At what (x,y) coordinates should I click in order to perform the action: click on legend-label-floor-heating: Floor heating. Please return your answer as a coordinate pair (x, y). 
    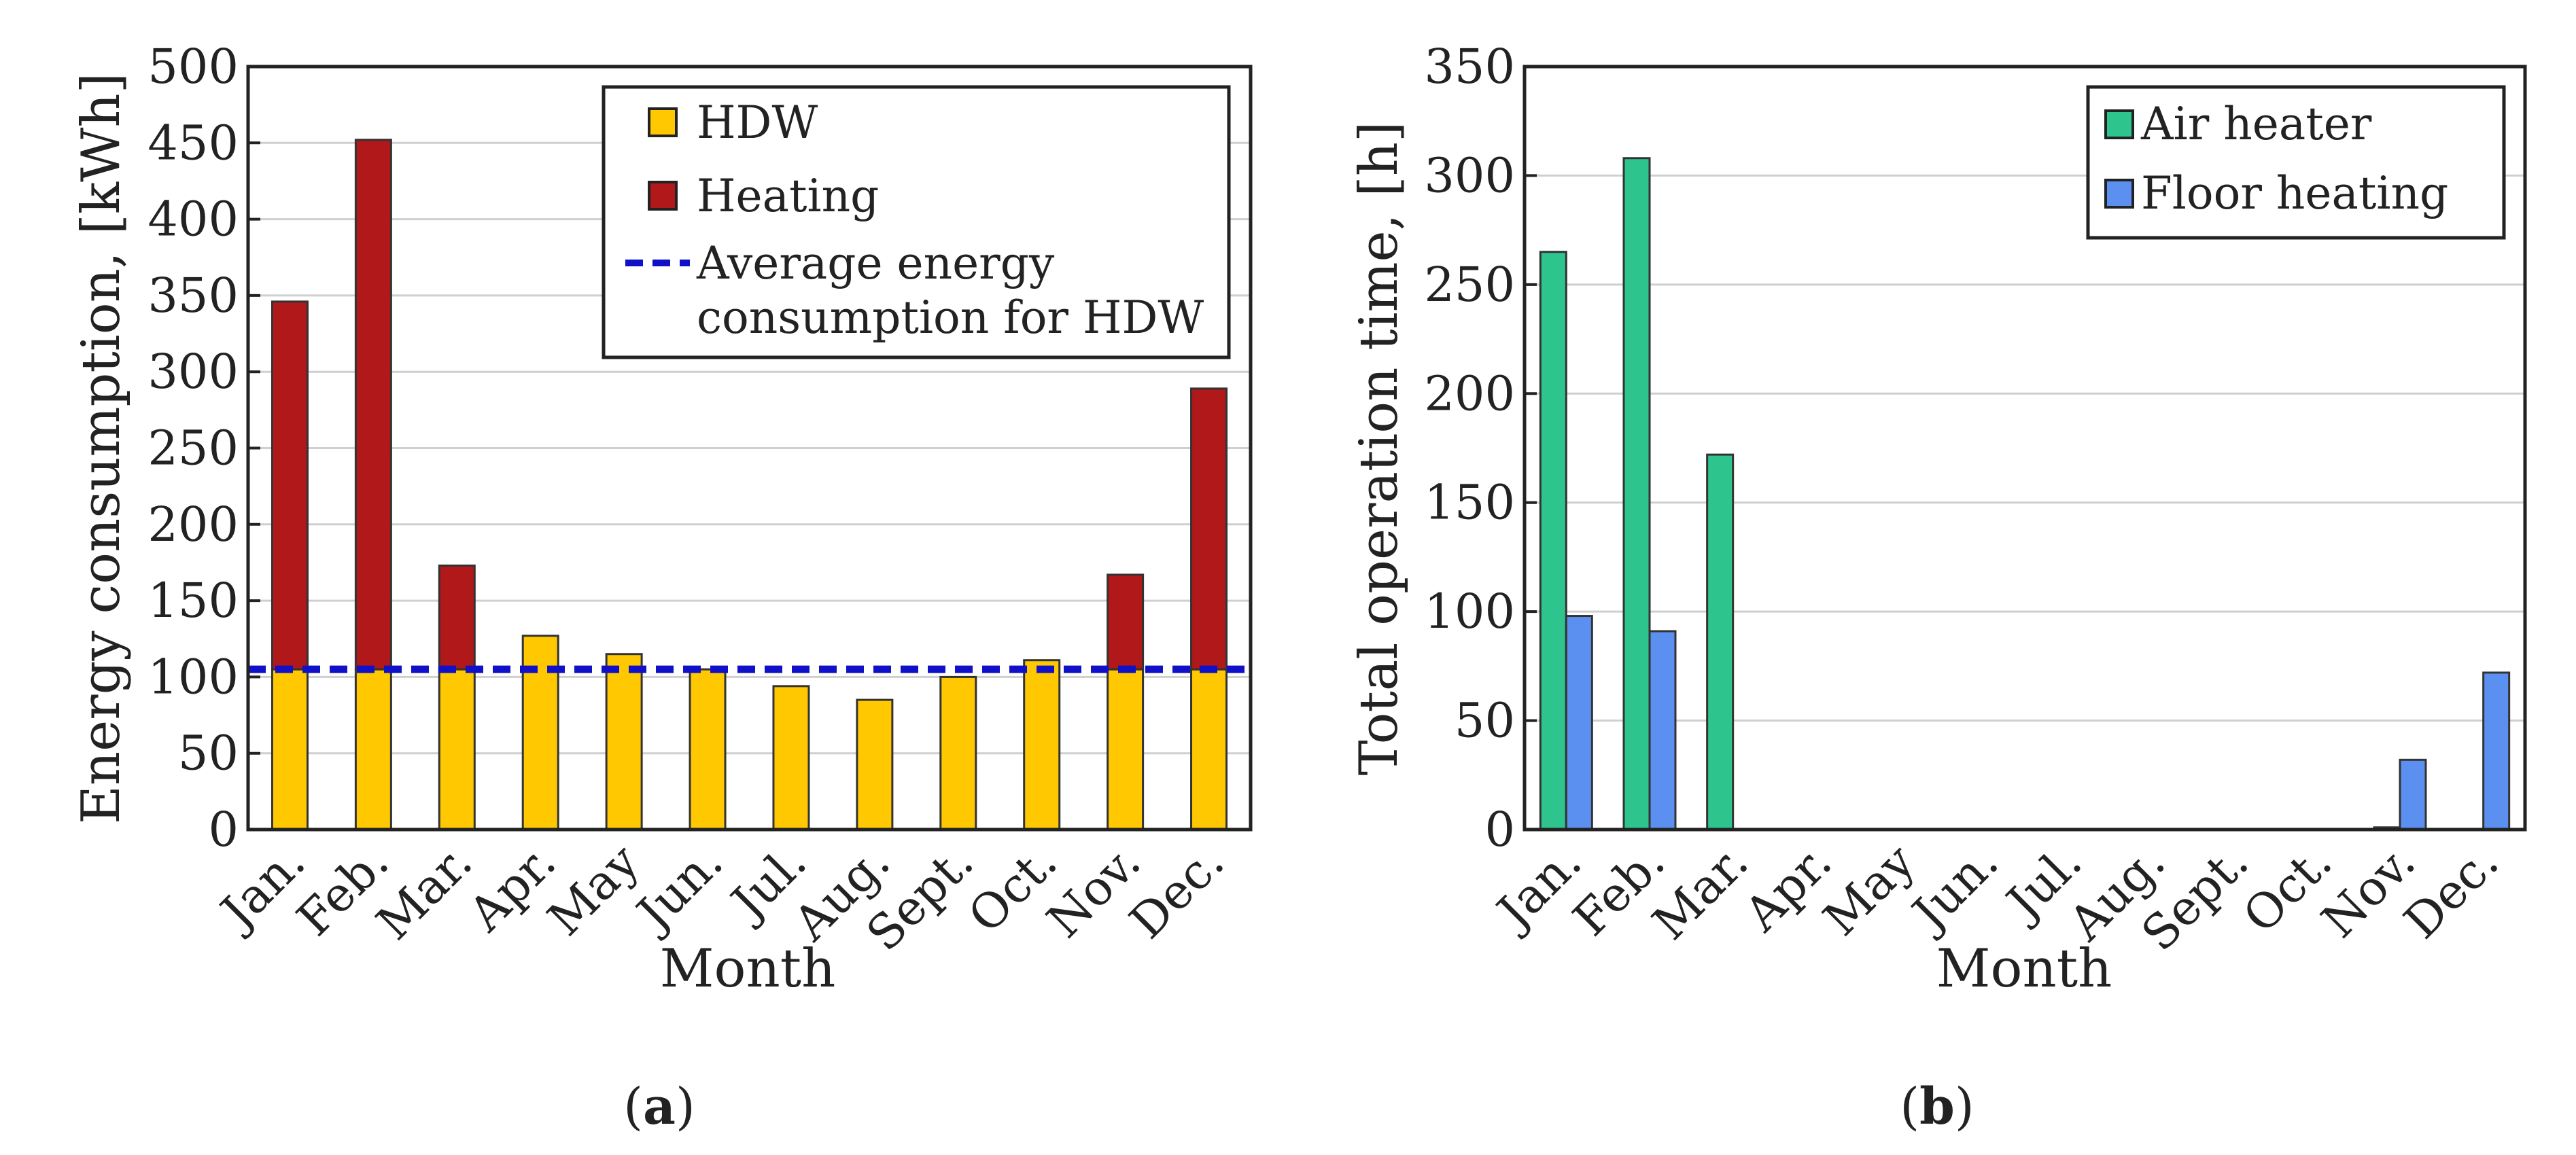
    Looking at the image, I should click on (2294, 193).